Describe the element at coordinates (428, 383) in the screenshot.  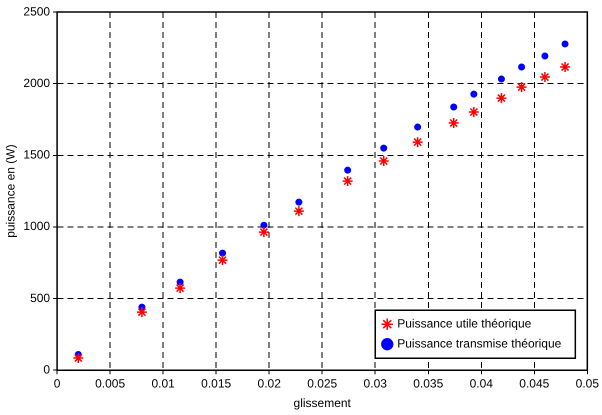
I see `x-tick-label: 0.035` at that location.